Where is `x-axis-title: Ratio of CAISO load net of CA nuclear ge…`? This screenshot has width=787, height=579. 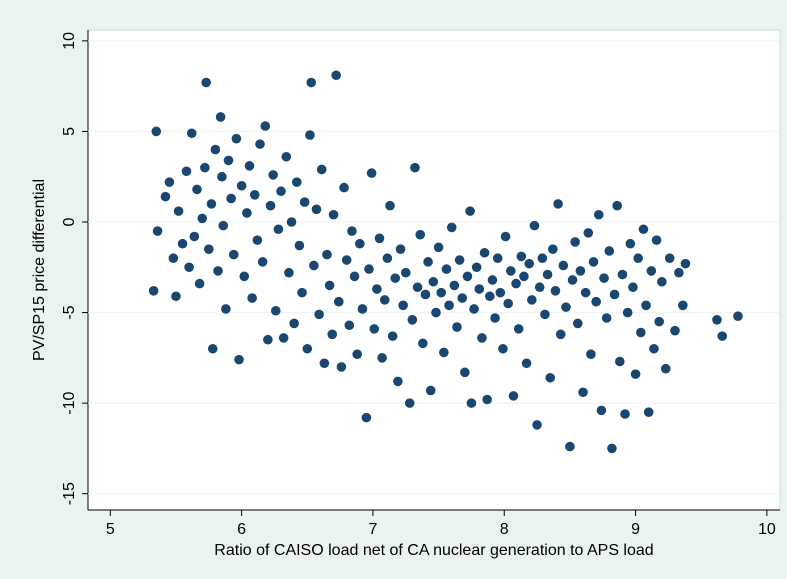 x-axis-title: Ratio of CAISO load net of CA nuclear ge… is located at coordinates (433, 550).